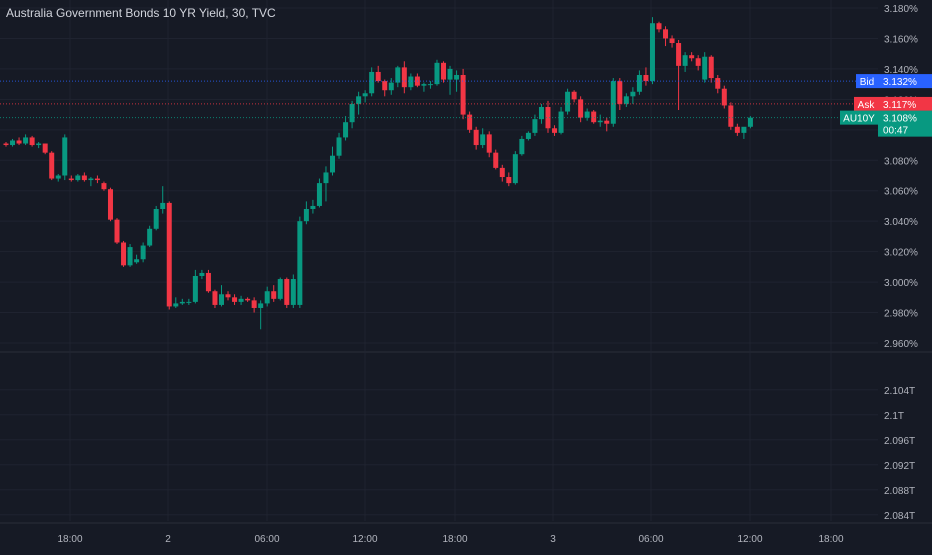 The image size is (932, 555). I want to click on ask-name-label: Ask, so click(867, 105).